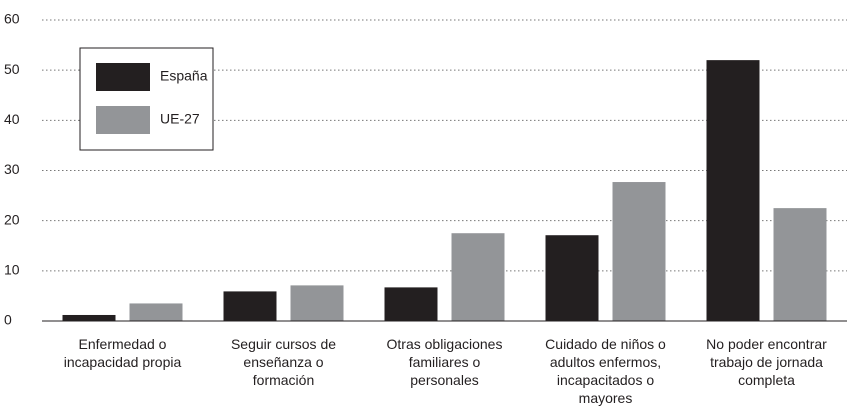 This screenshot has width=848, height=410. I want to click on legend-label: UE-27, so click(180, 119).